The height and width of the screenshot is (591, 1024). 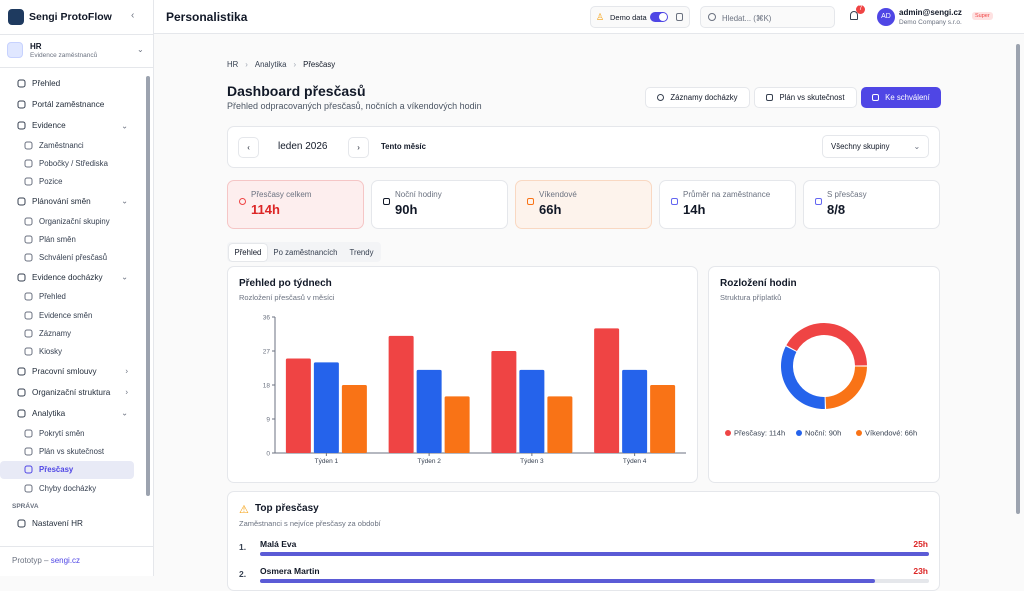 What do you see at coordinates (358, 147) in the screenshot?
I see `next-month: ›` at bounding box center [358, 147].